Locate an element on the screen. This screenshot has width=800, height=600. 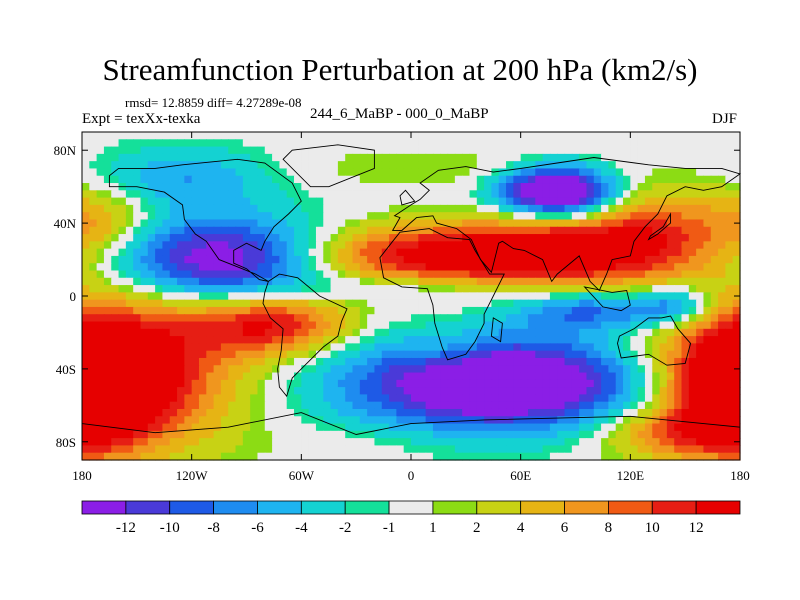
colorbar-label: 1 is located at coordinates (433, 528).